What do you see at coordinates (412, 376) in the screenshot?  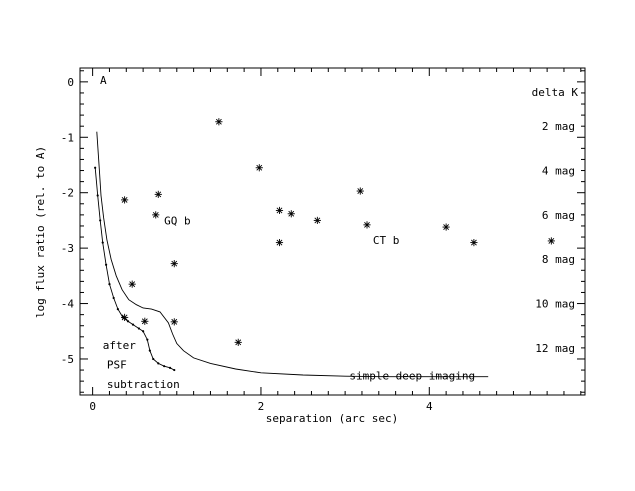 I see `annotation: simple deep imaging` at bounding box center [412, 376].